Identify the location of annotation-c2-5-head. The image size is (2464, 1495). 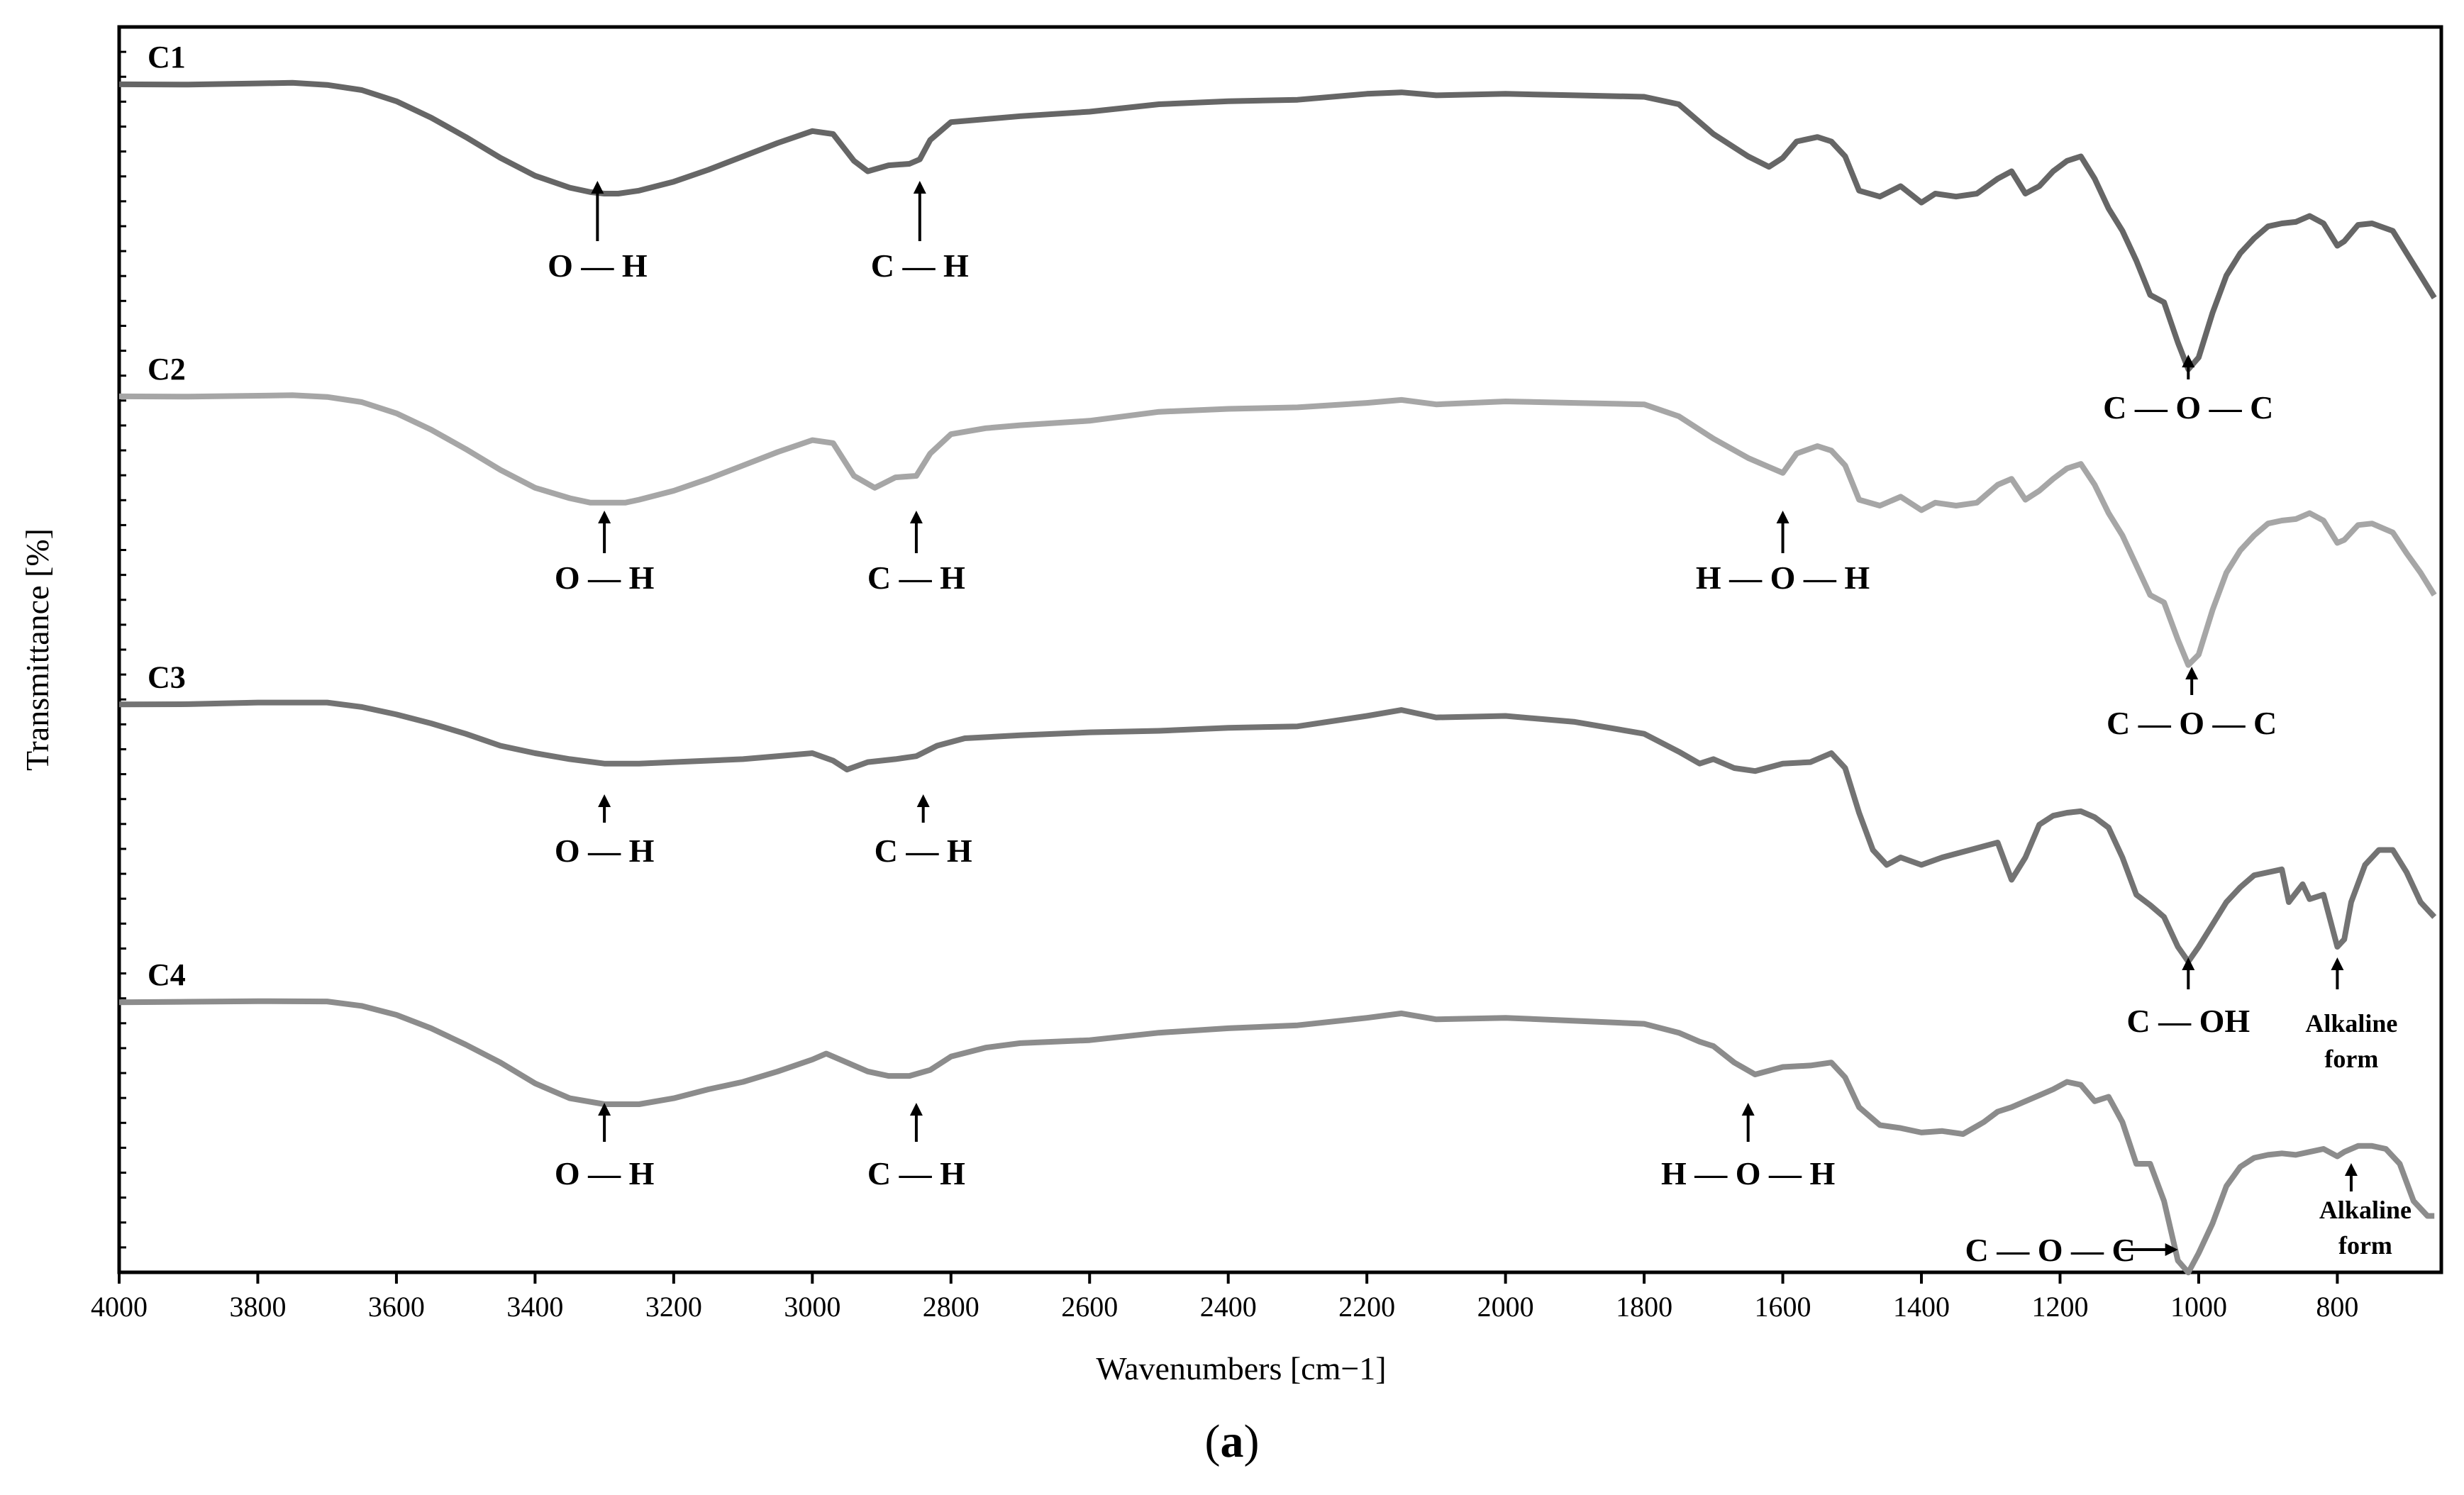
(1783, 517).